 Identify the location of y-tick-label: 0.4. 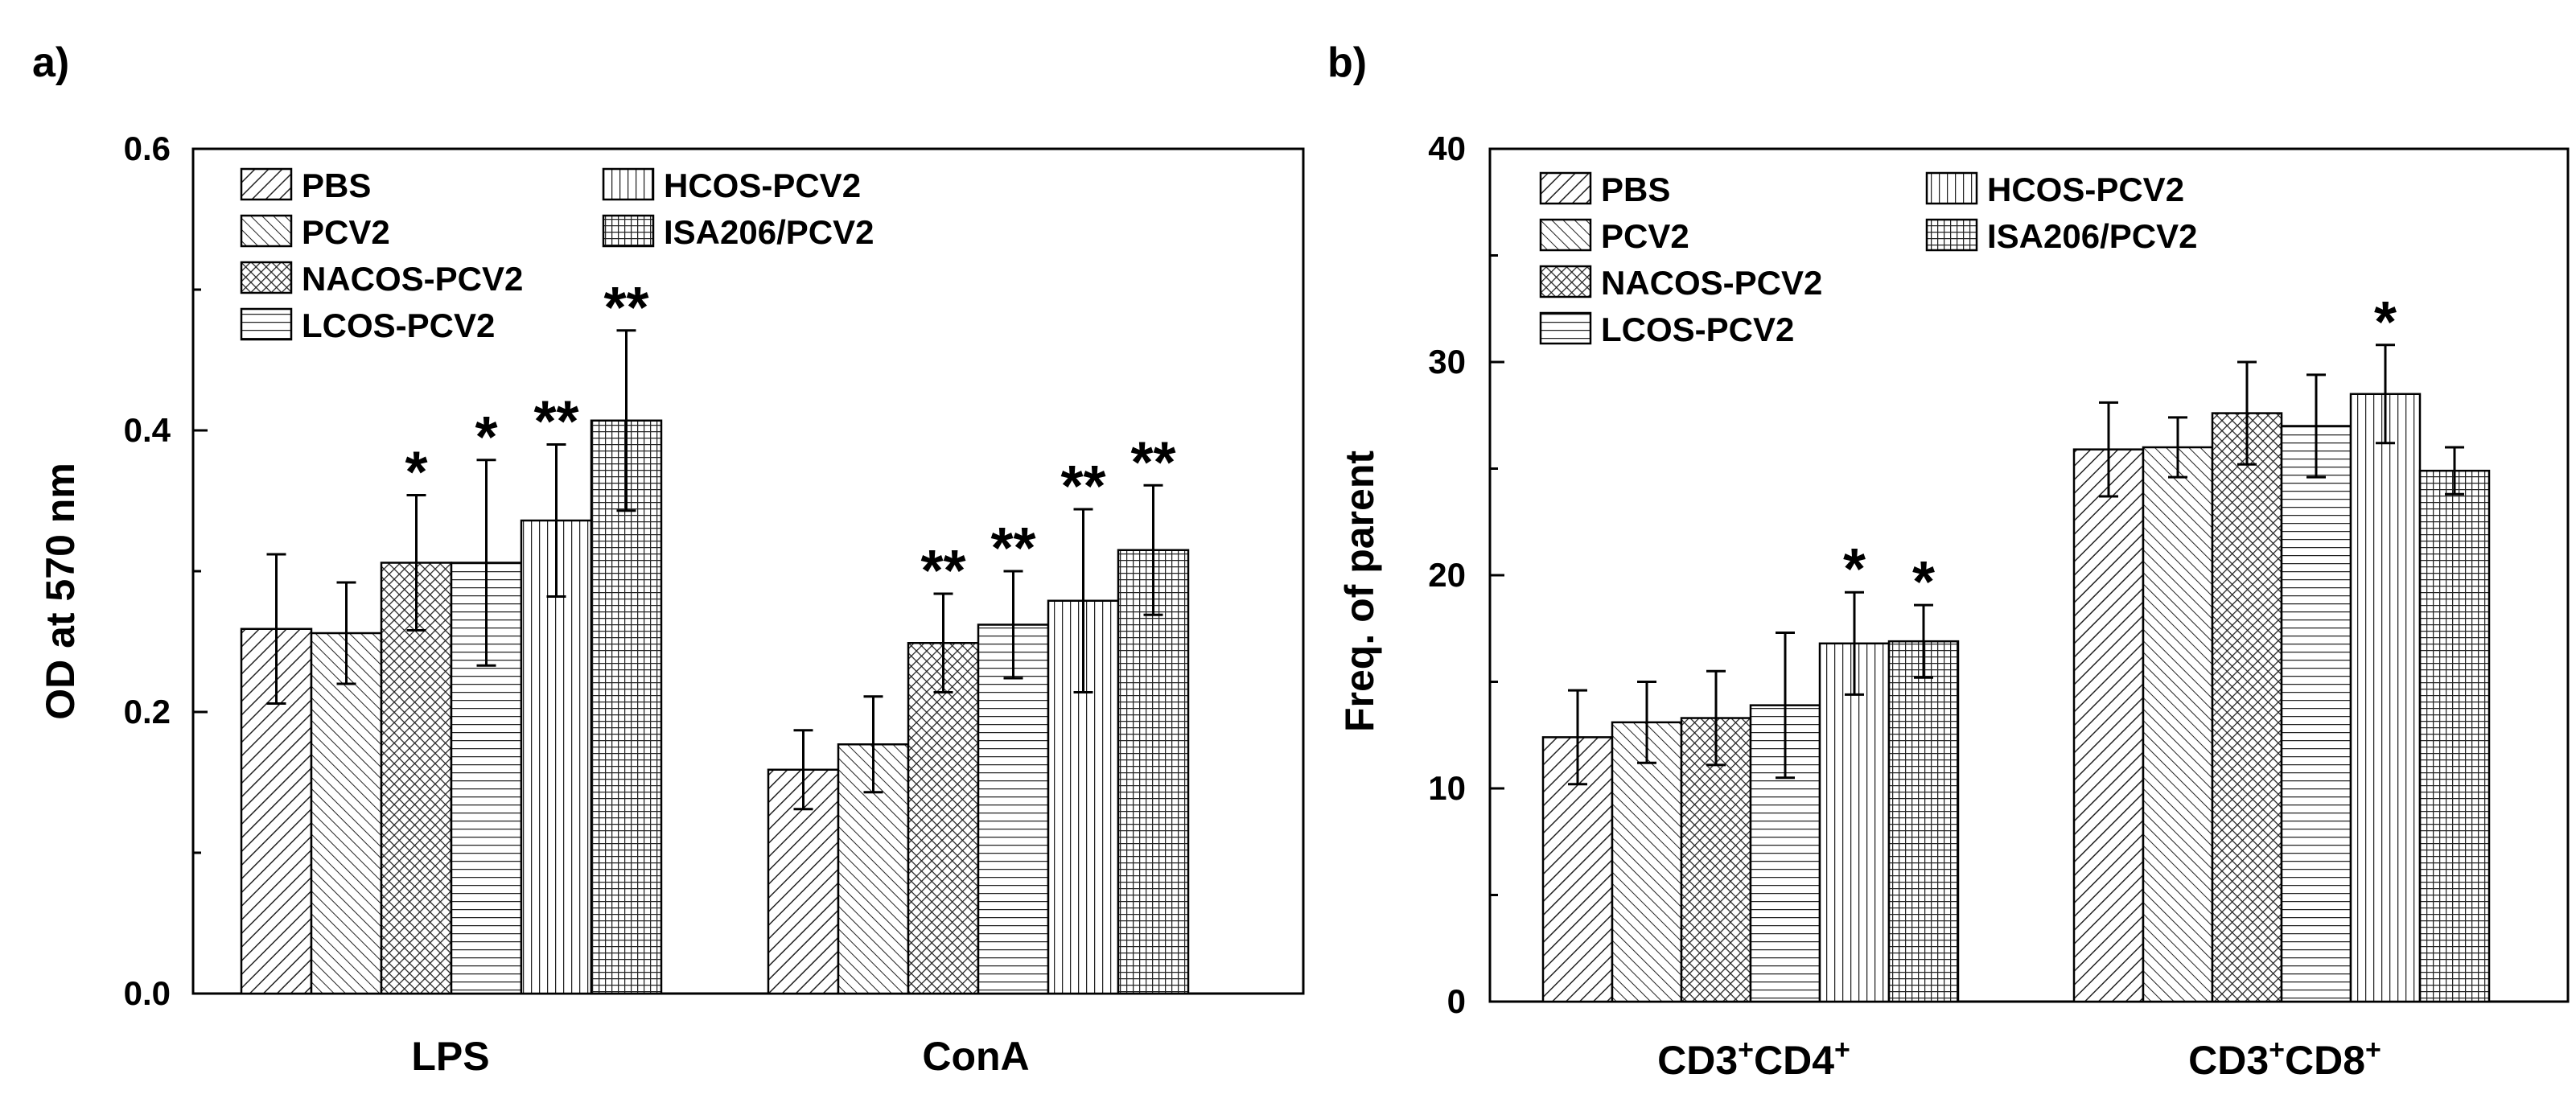
(147, 430).